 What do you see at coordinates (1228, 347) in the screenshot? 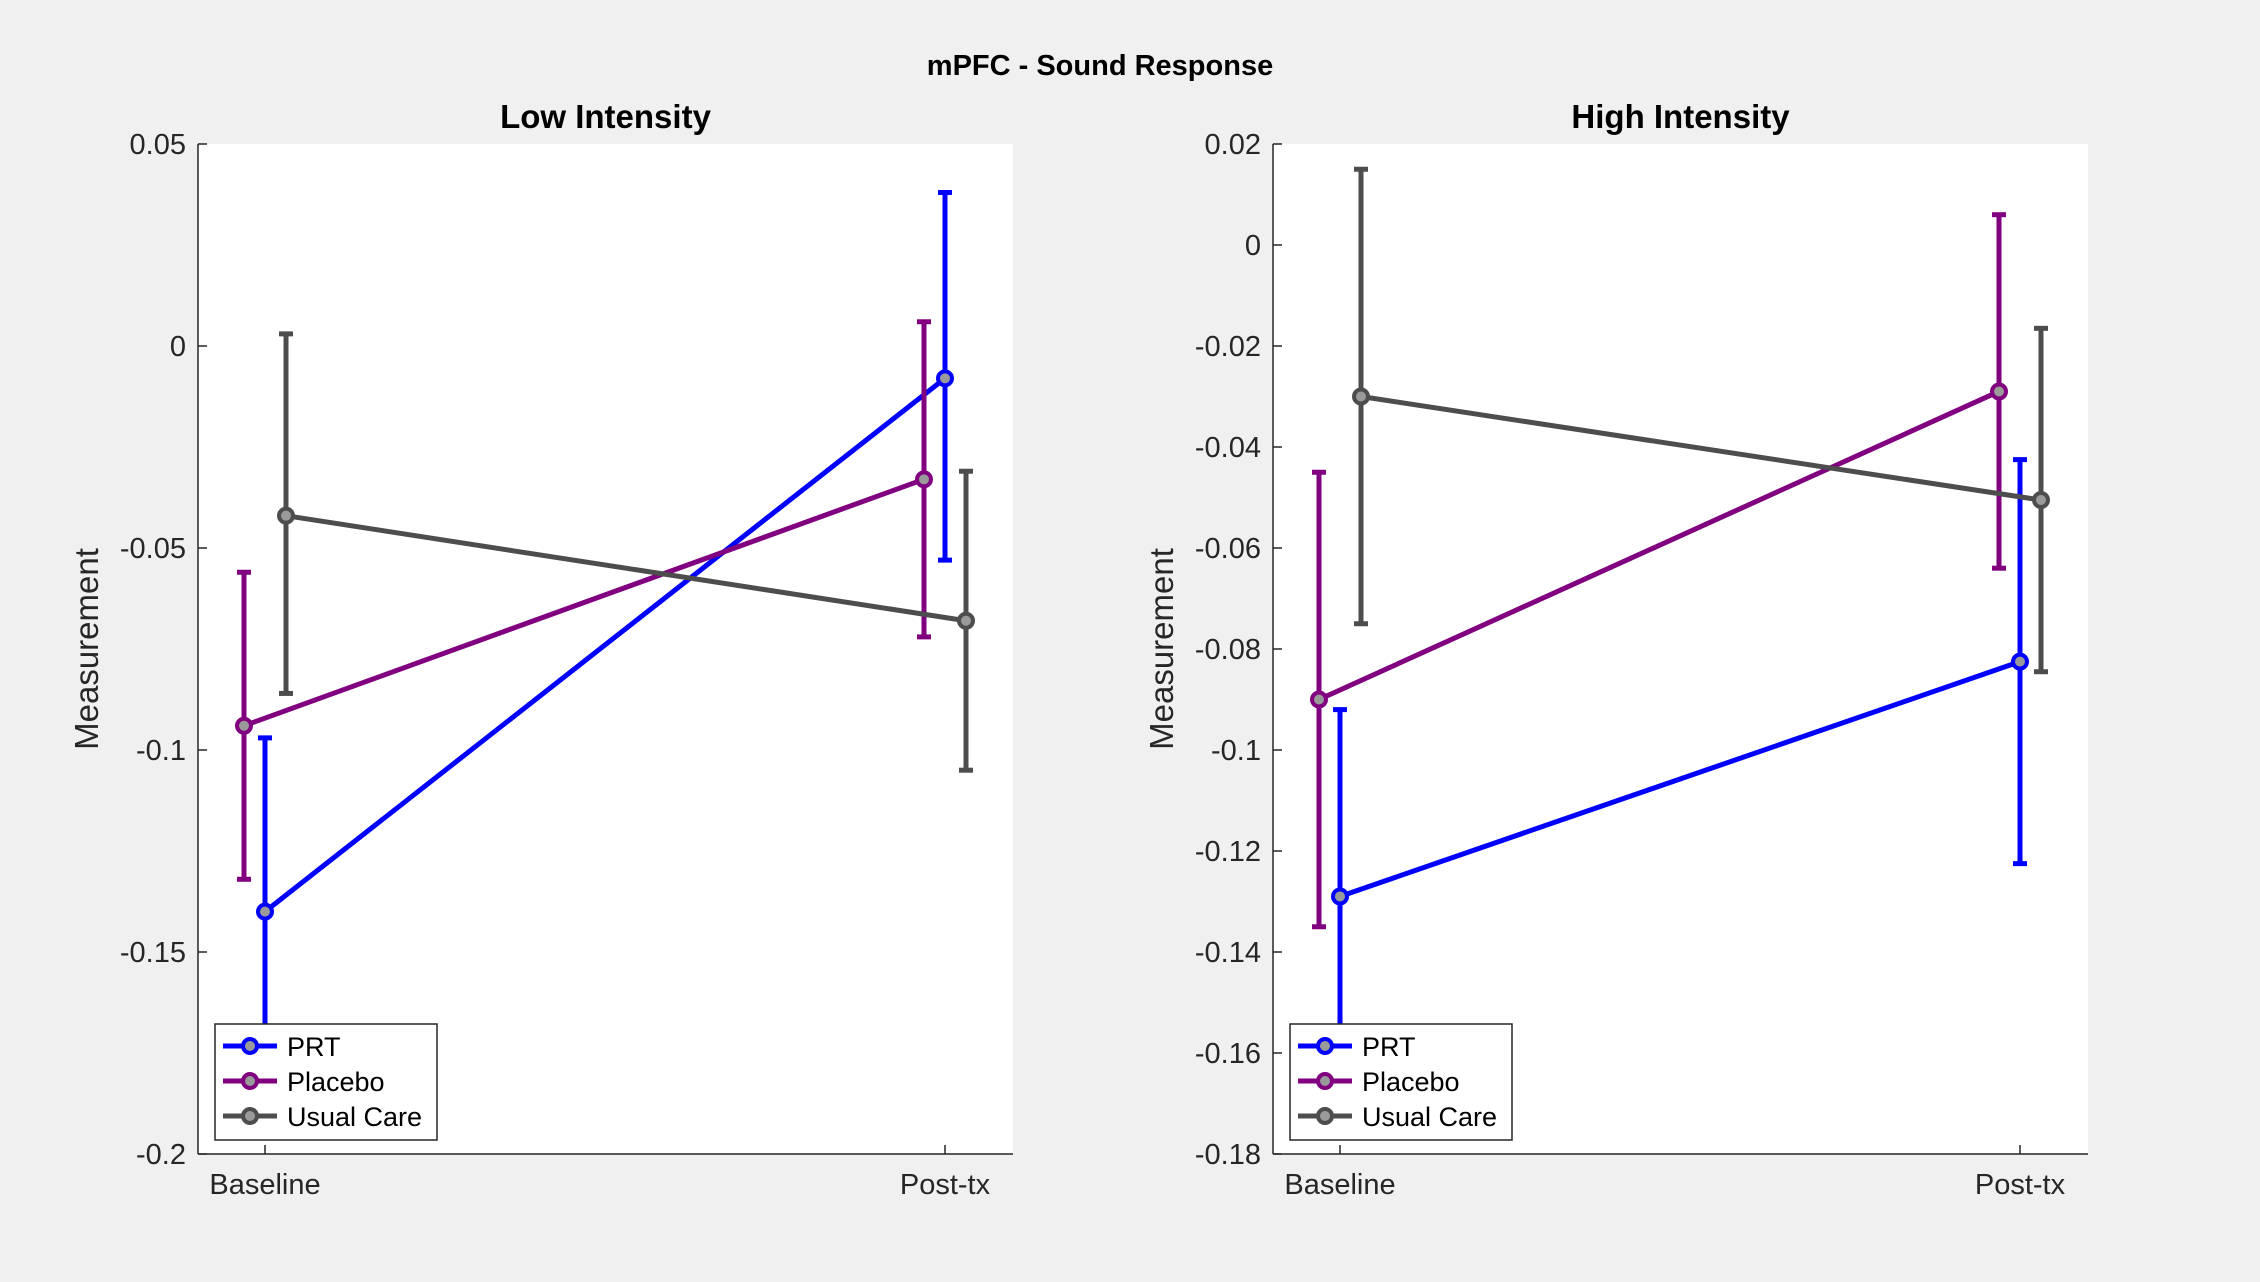
I see `y-tick-label: -0.02` at bounding box center [1228, 347].